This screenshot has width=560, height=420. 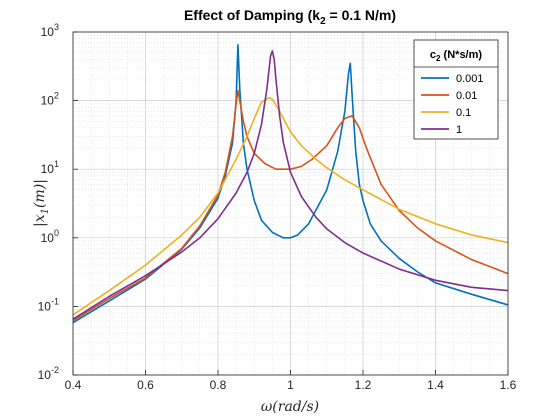 I want to click on y-tick-label: 10⁰, so click(x=50, y=236).